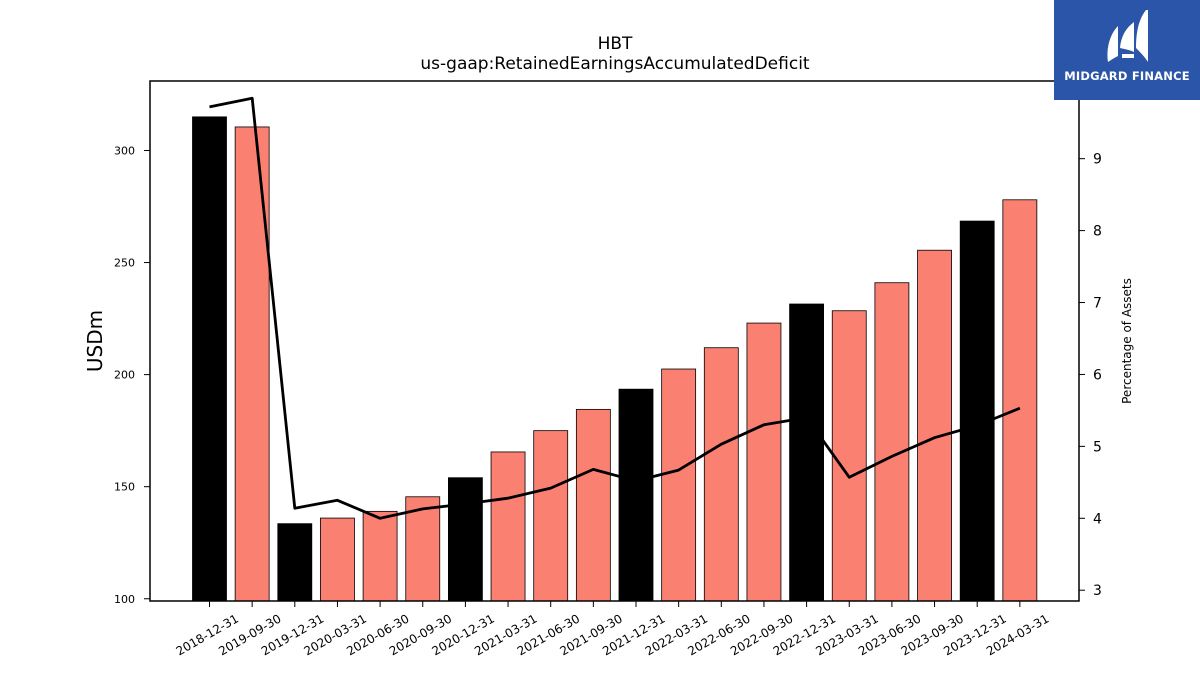 The width and height of the screenshot is (1200, 675). What do you see at coordinates (1097, 591) in the screenshot?
I see `y2-tick-label: 3` at bounding box center [1097, 591].